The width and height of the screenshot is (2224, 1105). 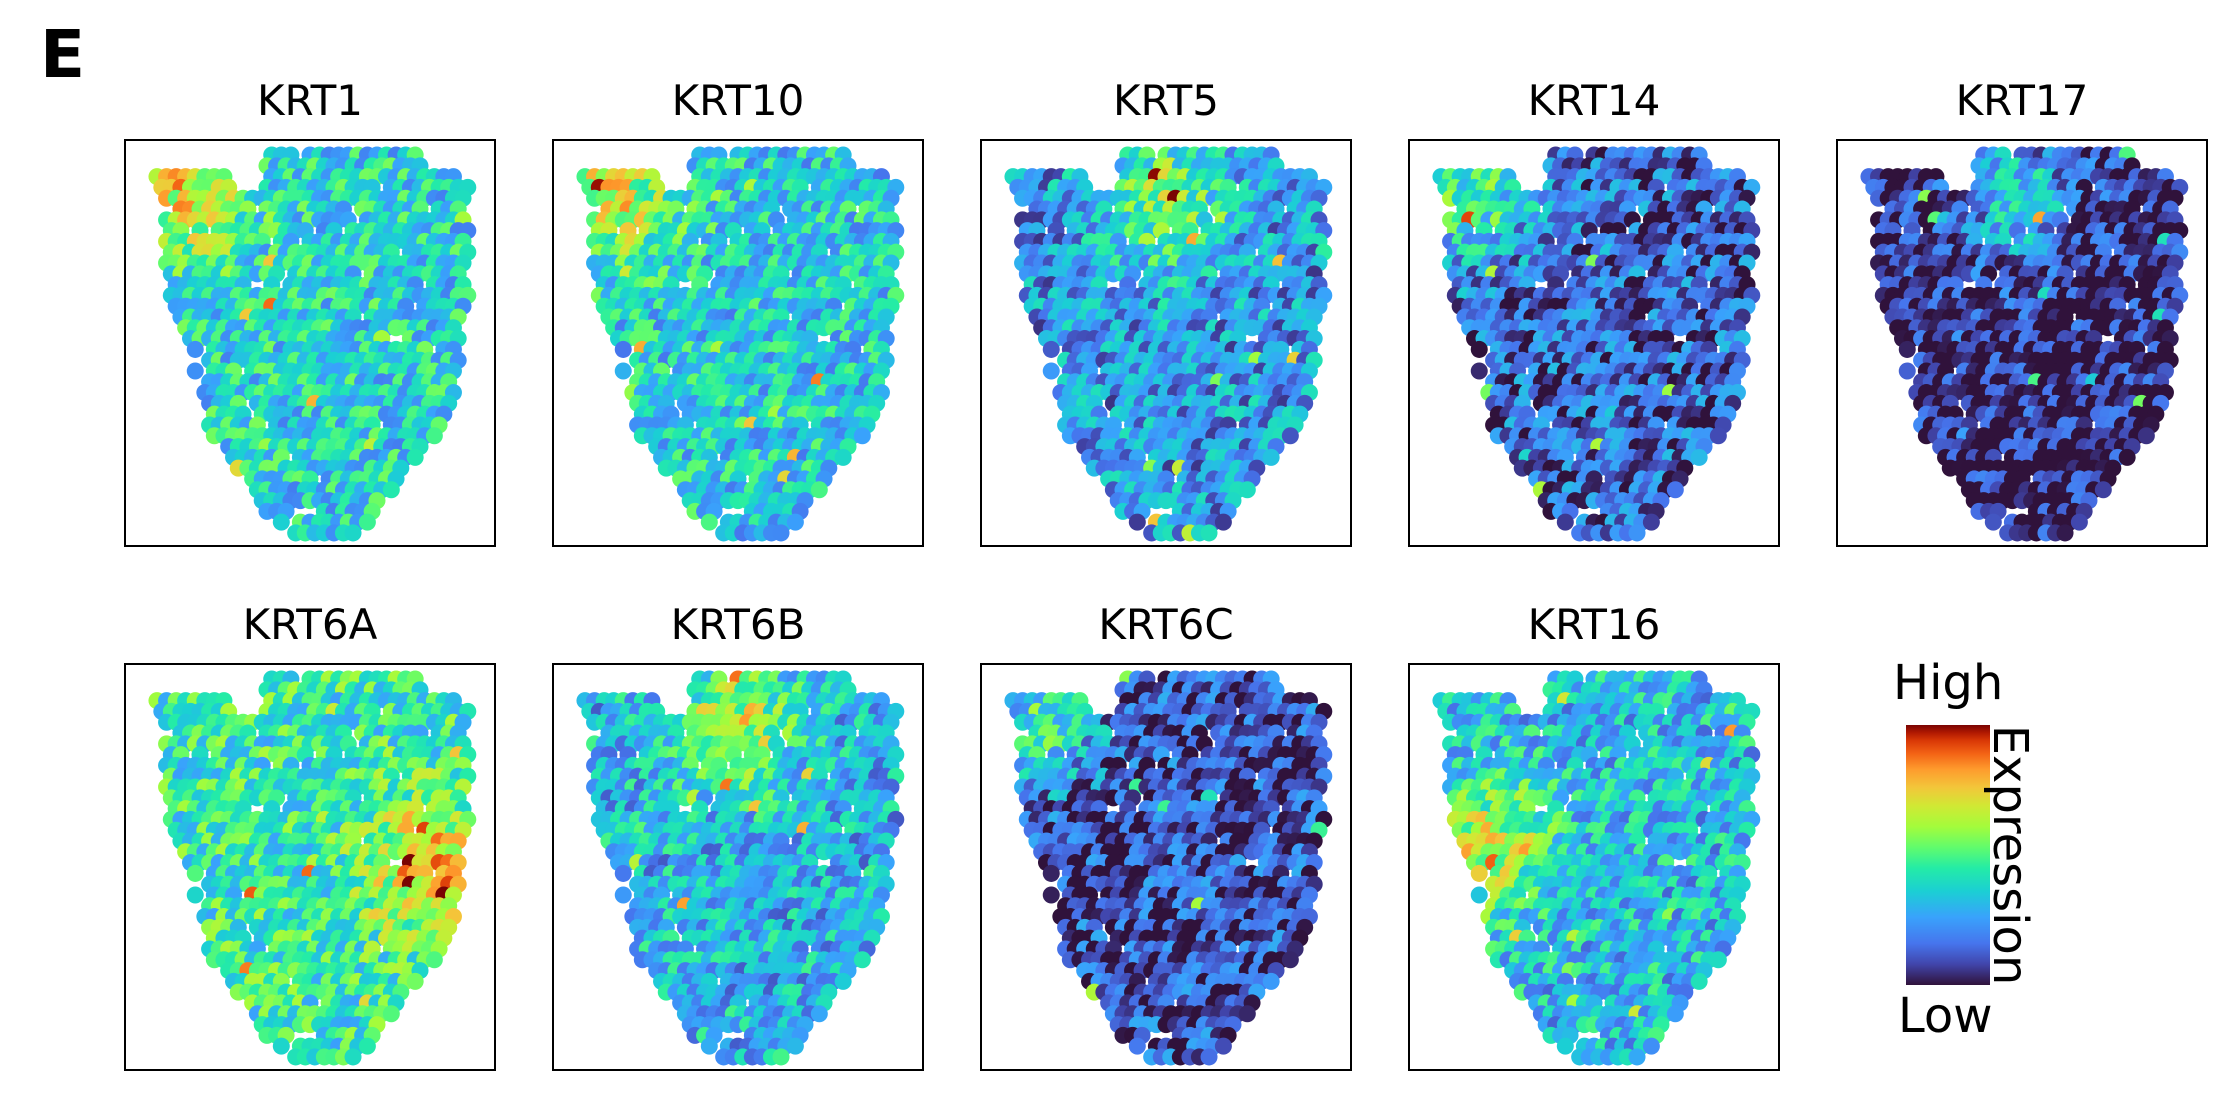 I want to click on spot-scatter-krt17, so click(x=2024, y=344).